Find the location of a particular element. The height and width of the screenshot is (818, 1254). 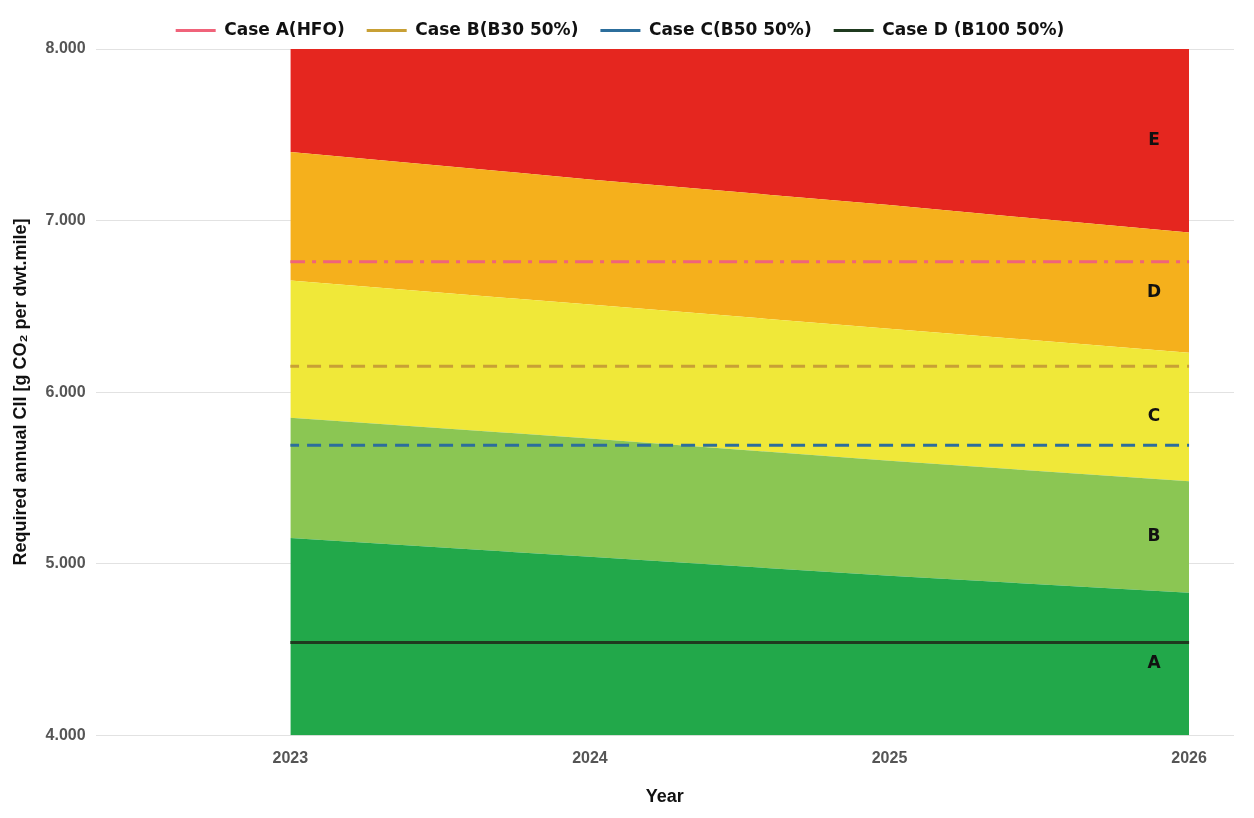

x-tick-label: 2024 is located at coordinates (590, 758).